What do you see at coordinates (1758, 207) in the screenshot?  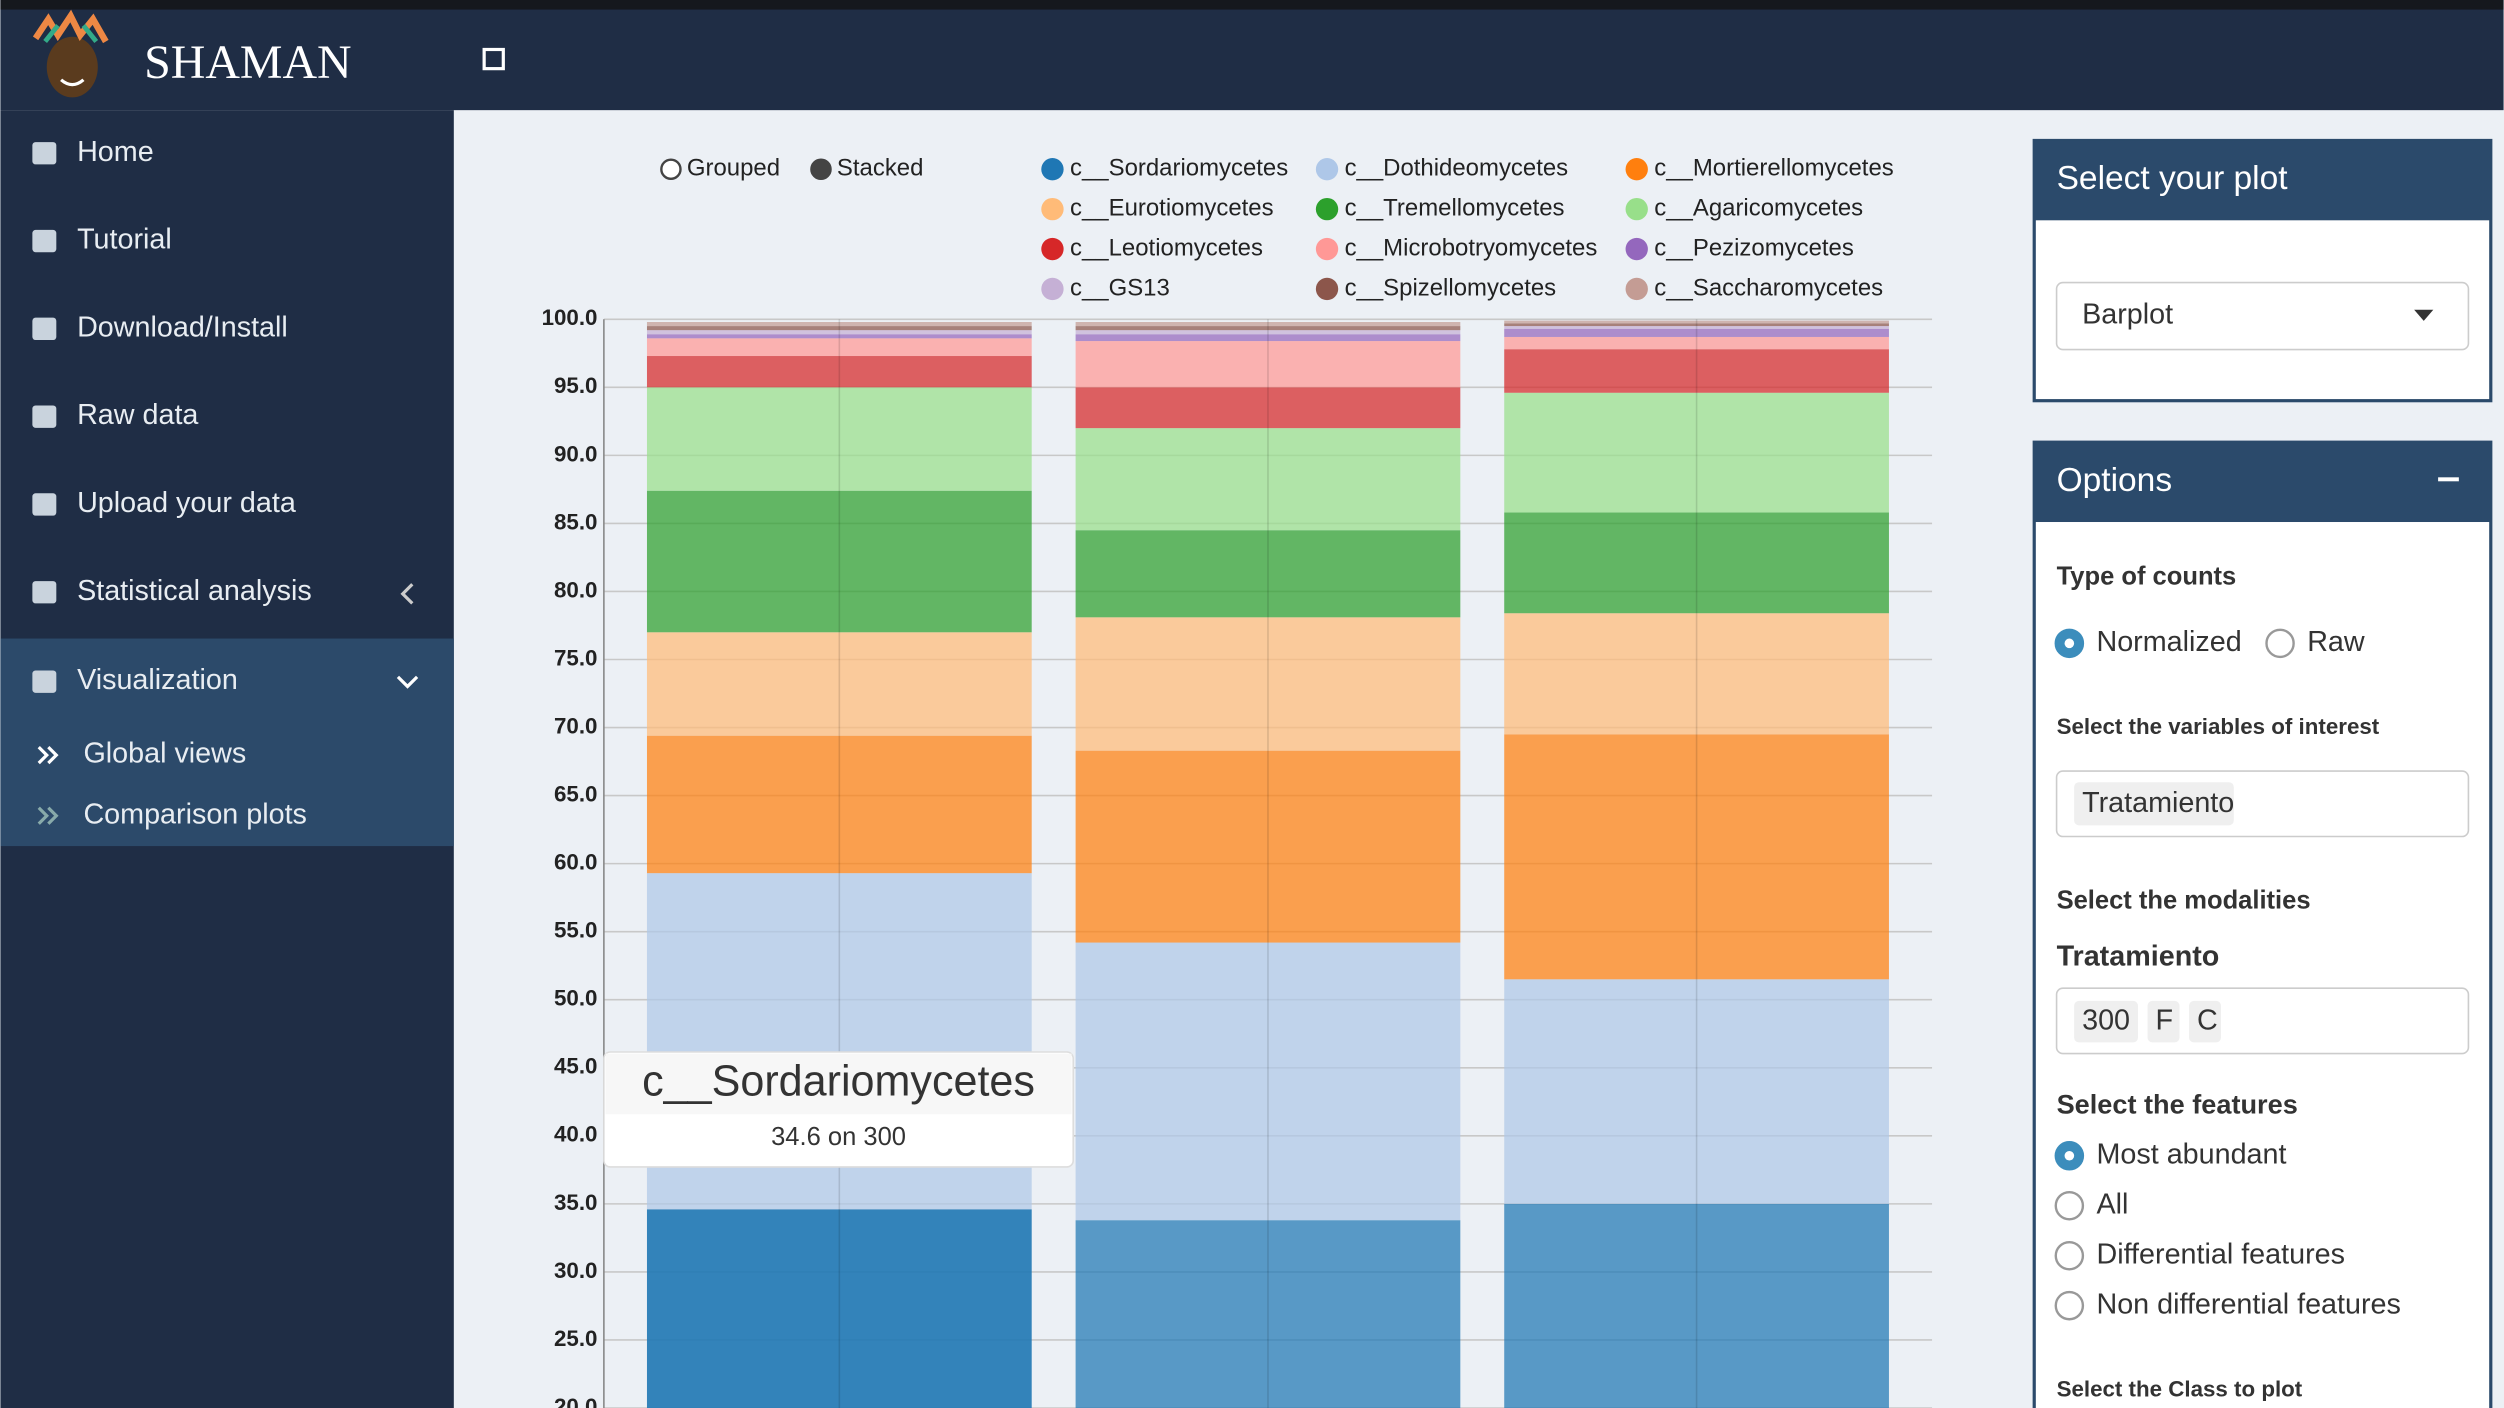 I see `legend-label: c__Agaricomycetes` at bounding box center [1758, 207].